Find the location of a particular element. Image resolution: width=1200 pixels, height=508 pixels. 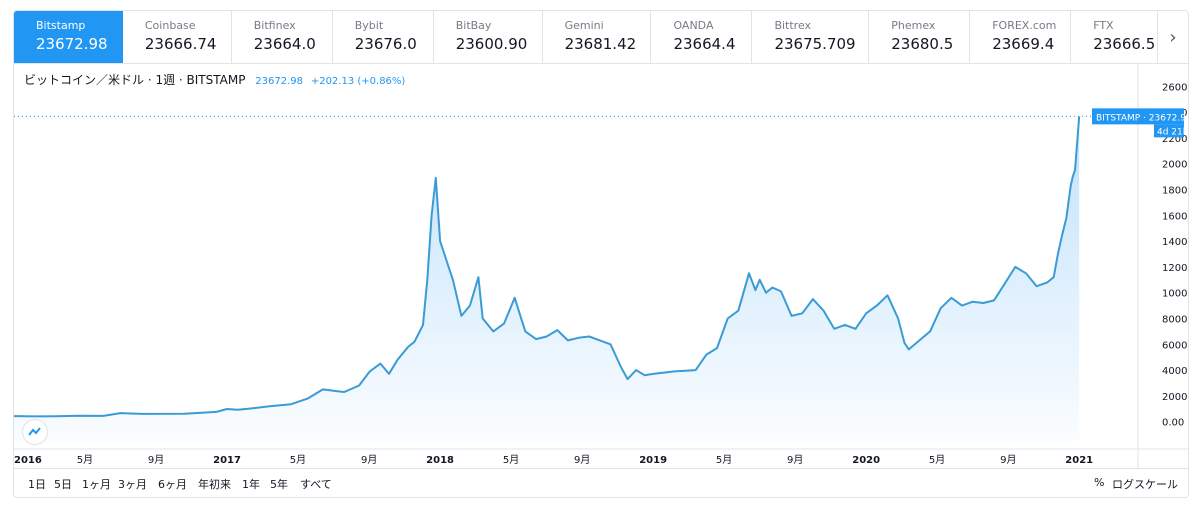

tab-exchange-label: Bitstamp is located at coordinates (61, 25).